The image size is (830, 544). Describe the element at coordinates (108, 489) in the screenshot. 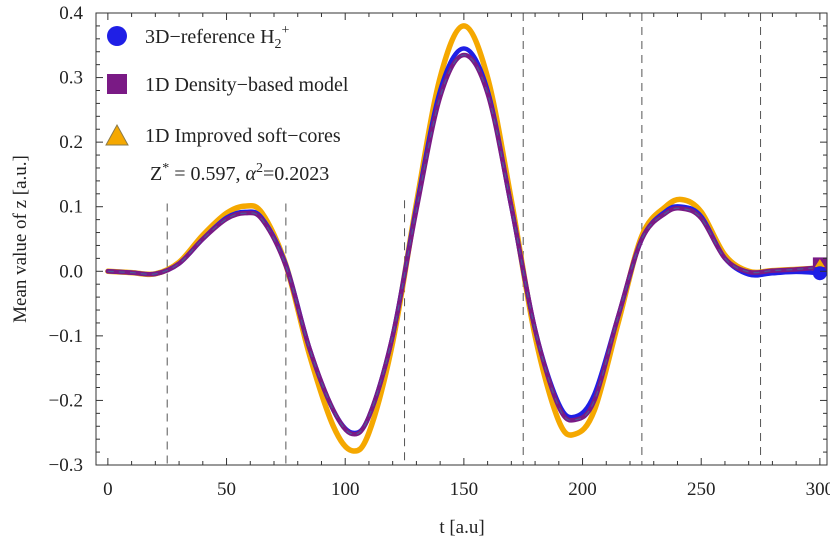

I see `x-tick-label: 0` at that location.